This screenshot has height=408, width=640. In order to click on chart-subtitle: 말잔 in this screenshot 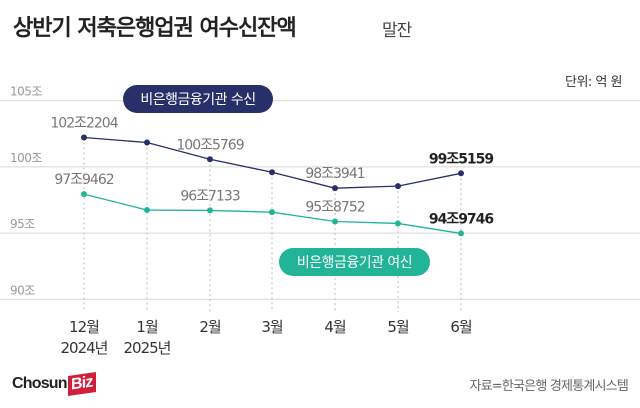, I will do `click(397, 31)`.